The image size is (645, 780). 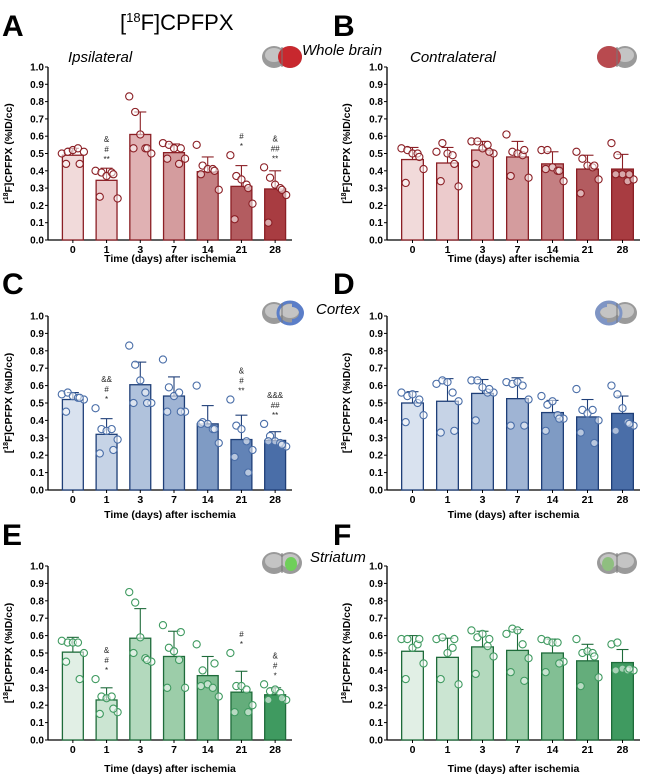 I want to click on brain-icon-whole-ipsi, so click(x=282, y=57).